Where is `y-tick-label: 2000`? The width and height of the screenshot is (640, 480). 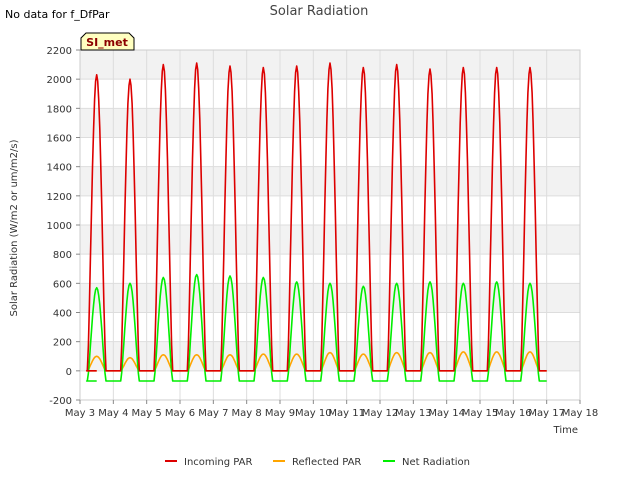 y-tick-label: 2000 is located at coordinates (59, 80).